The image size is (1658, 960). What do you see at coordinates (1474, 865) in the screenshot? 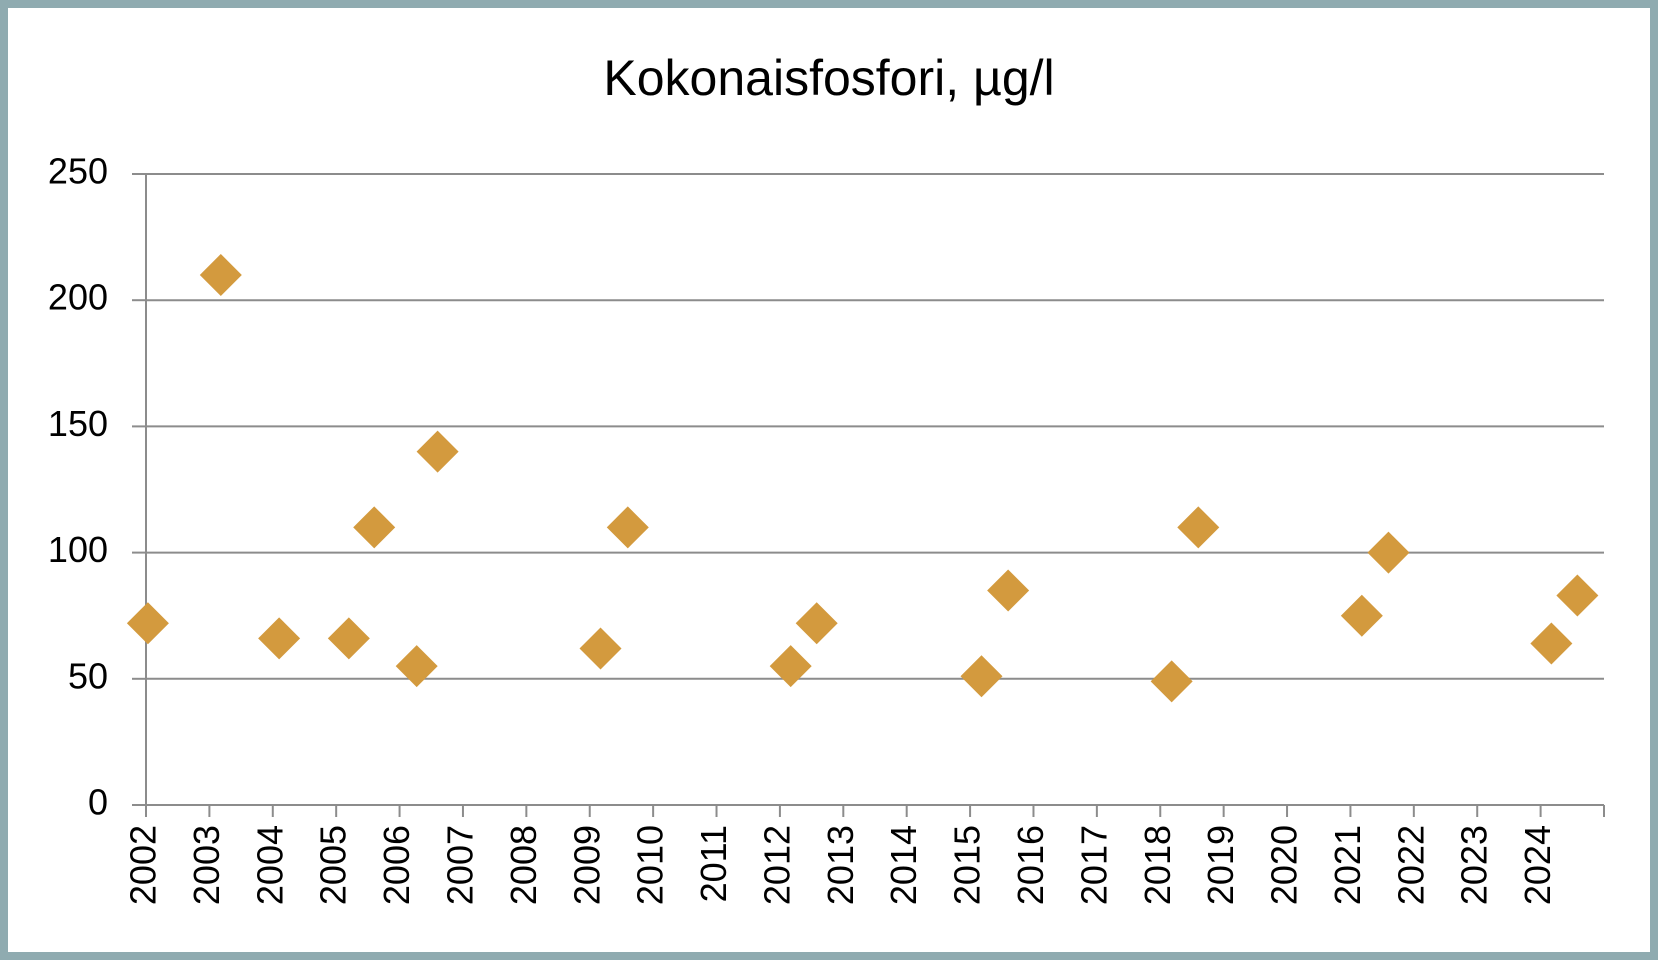
I see `x-tick-label: 2023` at bounding box center [1474, 865].